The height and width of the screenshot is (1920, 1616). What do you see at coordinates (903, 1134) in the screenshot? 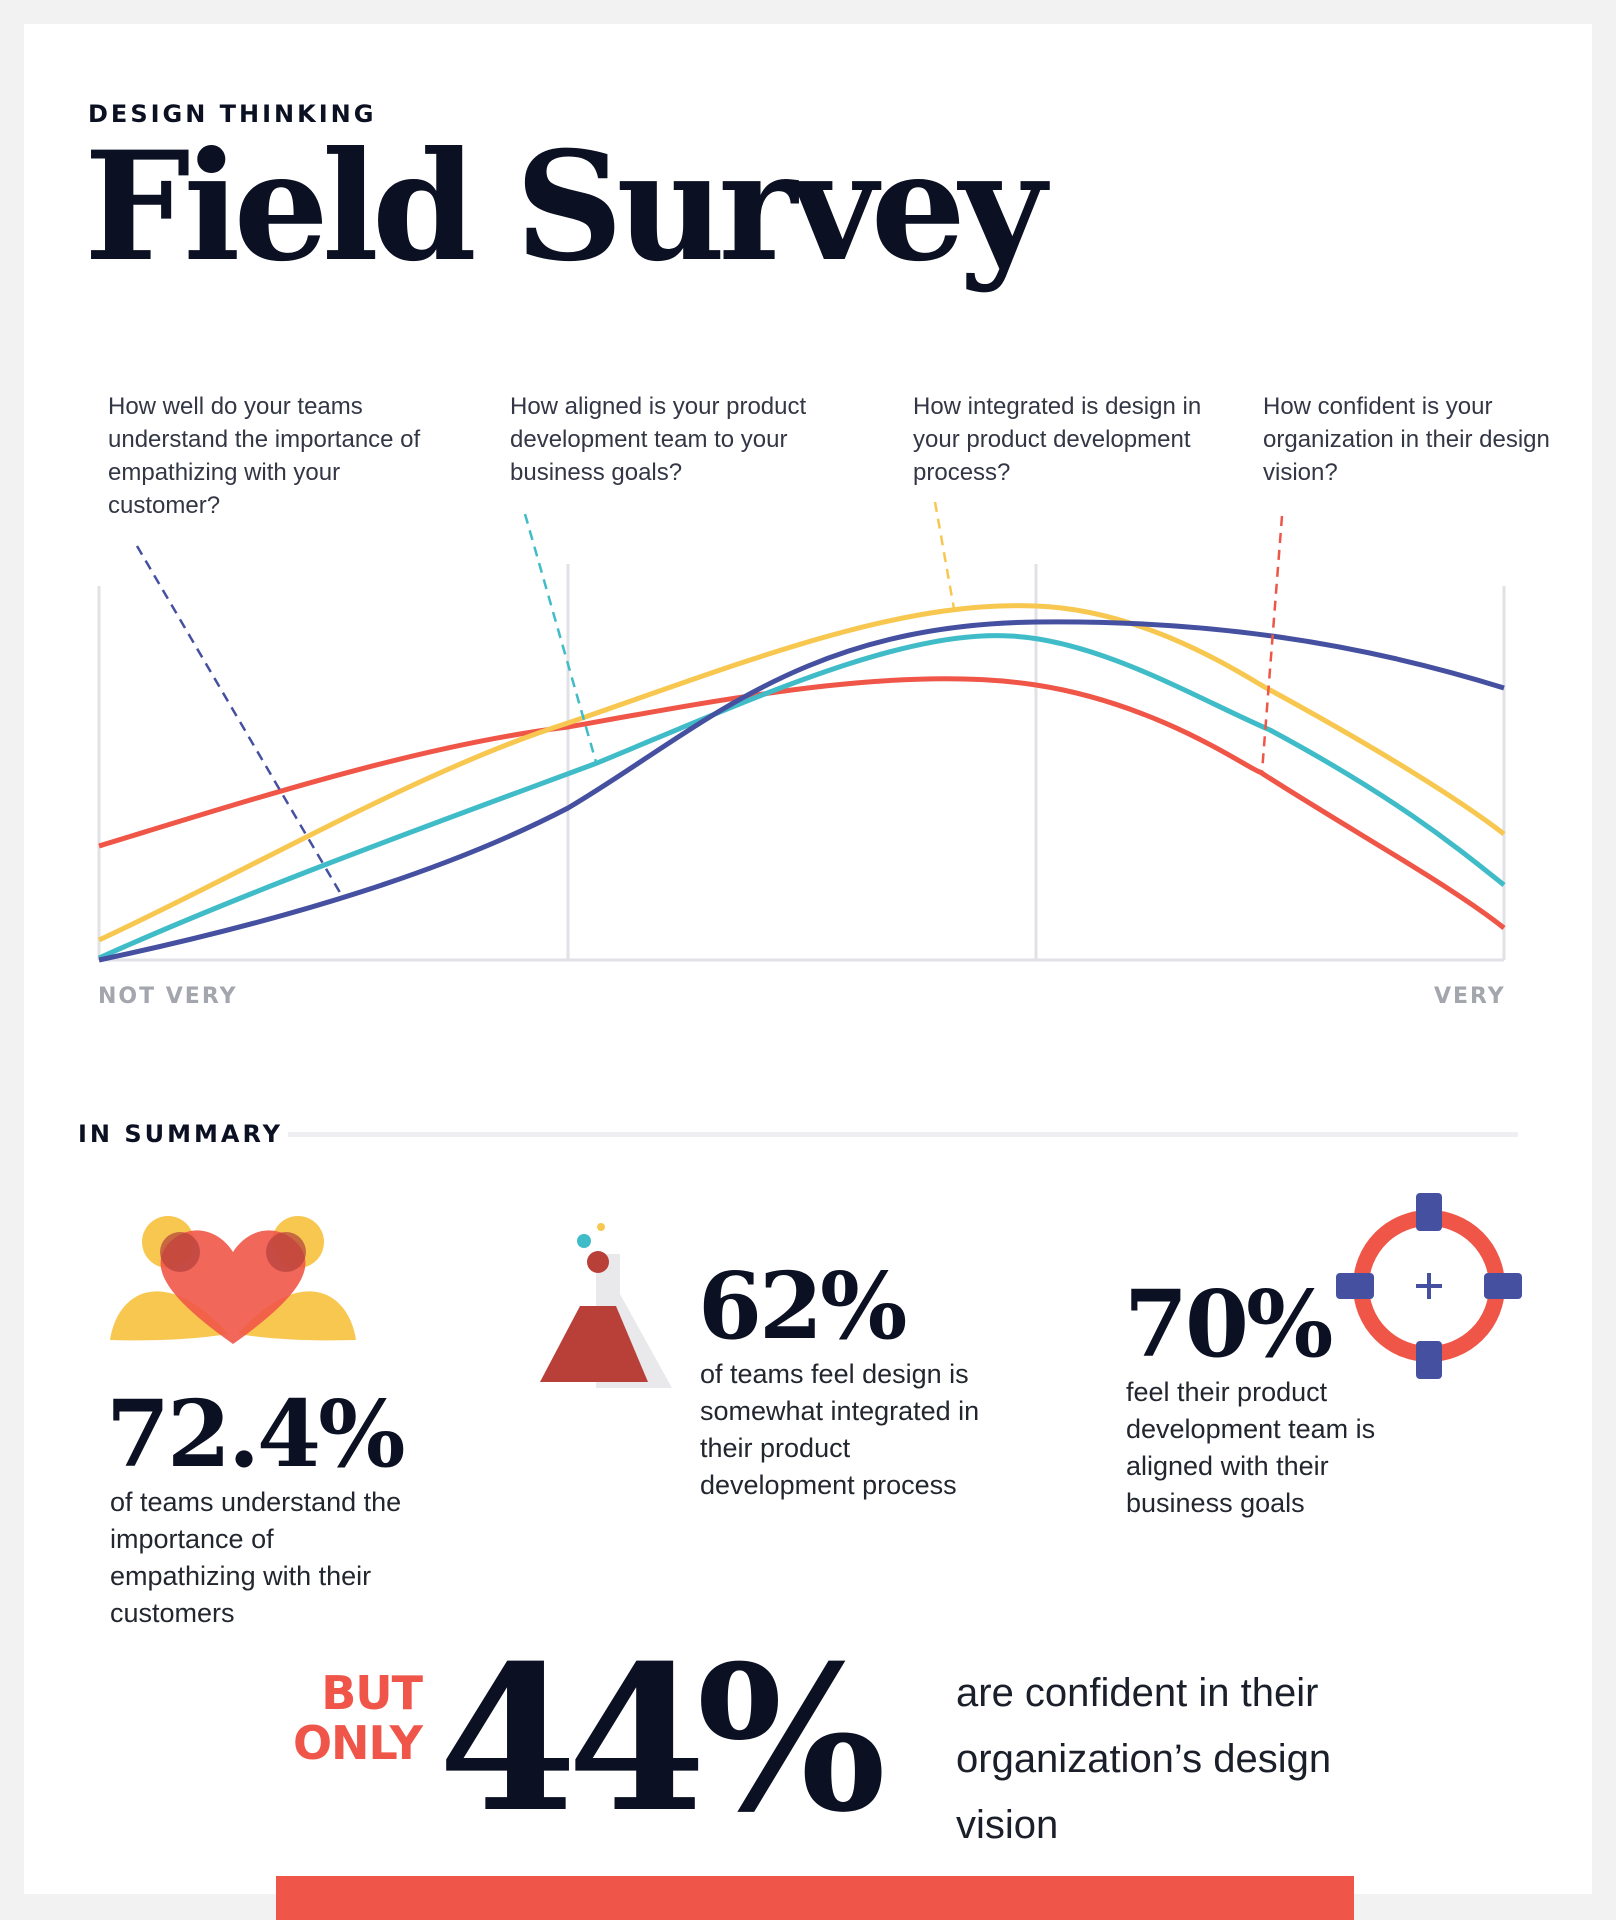
I see `summary-divider` at bounding box center [903, 1134].